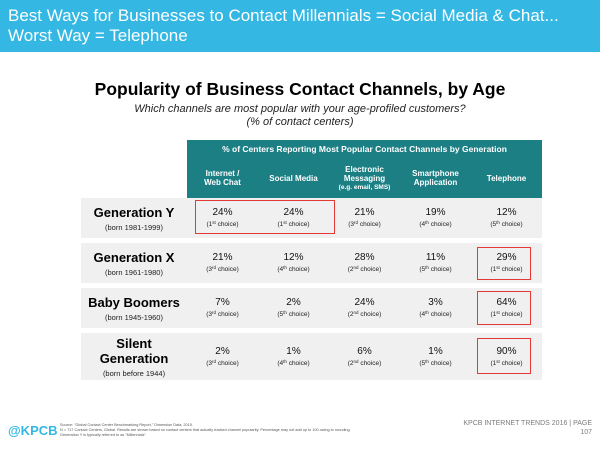 This screenshot has width=600, height=450. Describe the element at coordinates (134, 212) in the screenshot. I see `generation-name: Generation Y` at that location.